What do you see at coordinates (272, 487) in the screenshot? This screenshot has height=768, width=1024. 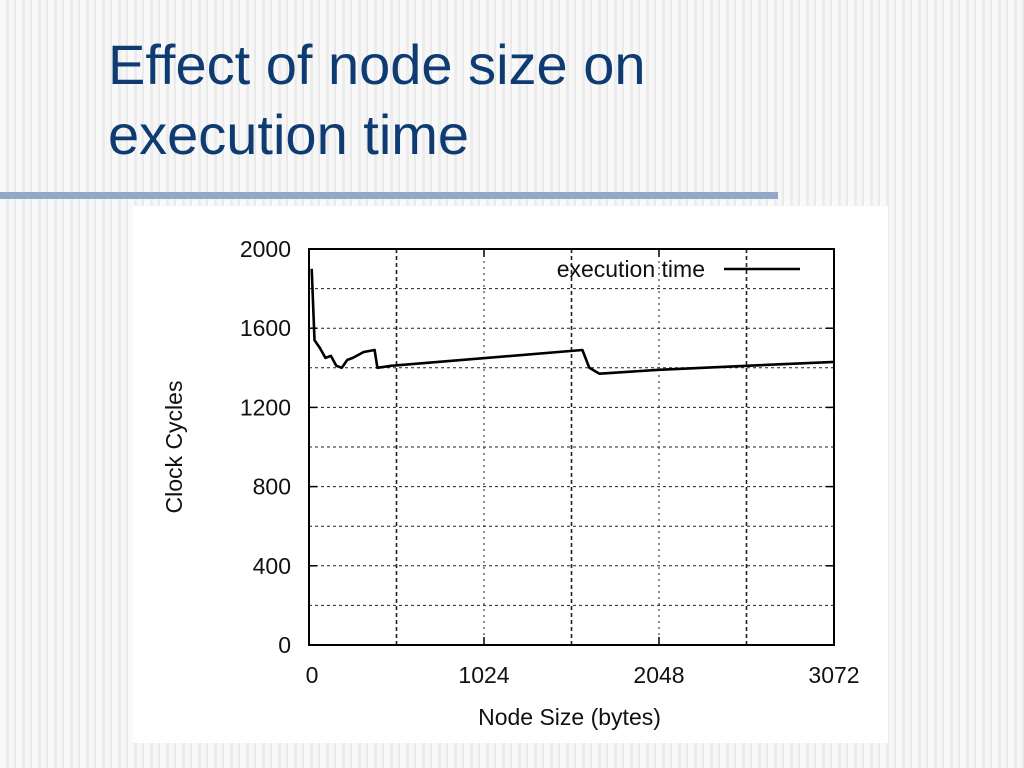 I see `y-tick-label: 800` at bounding box center [272, 487].